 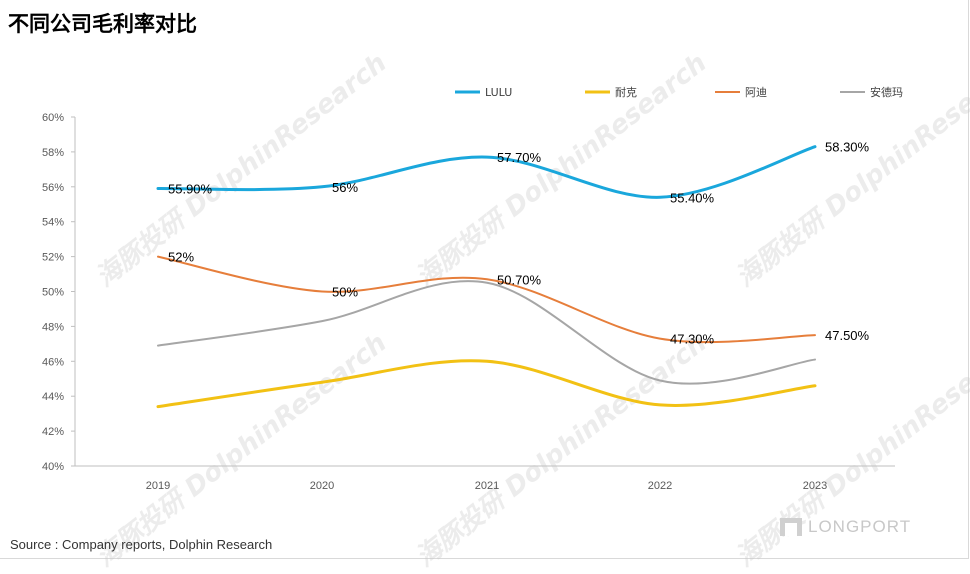 I want to click on legend-label: 阿迪, so click(x=756, y=92).